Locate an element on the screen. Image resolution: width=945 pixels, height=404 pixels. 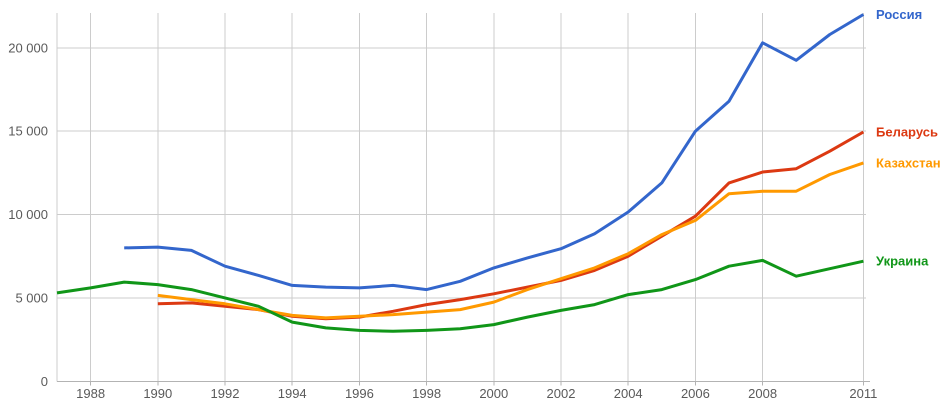
y-tick-label: 20 000 is located at coordinates (28, 47).